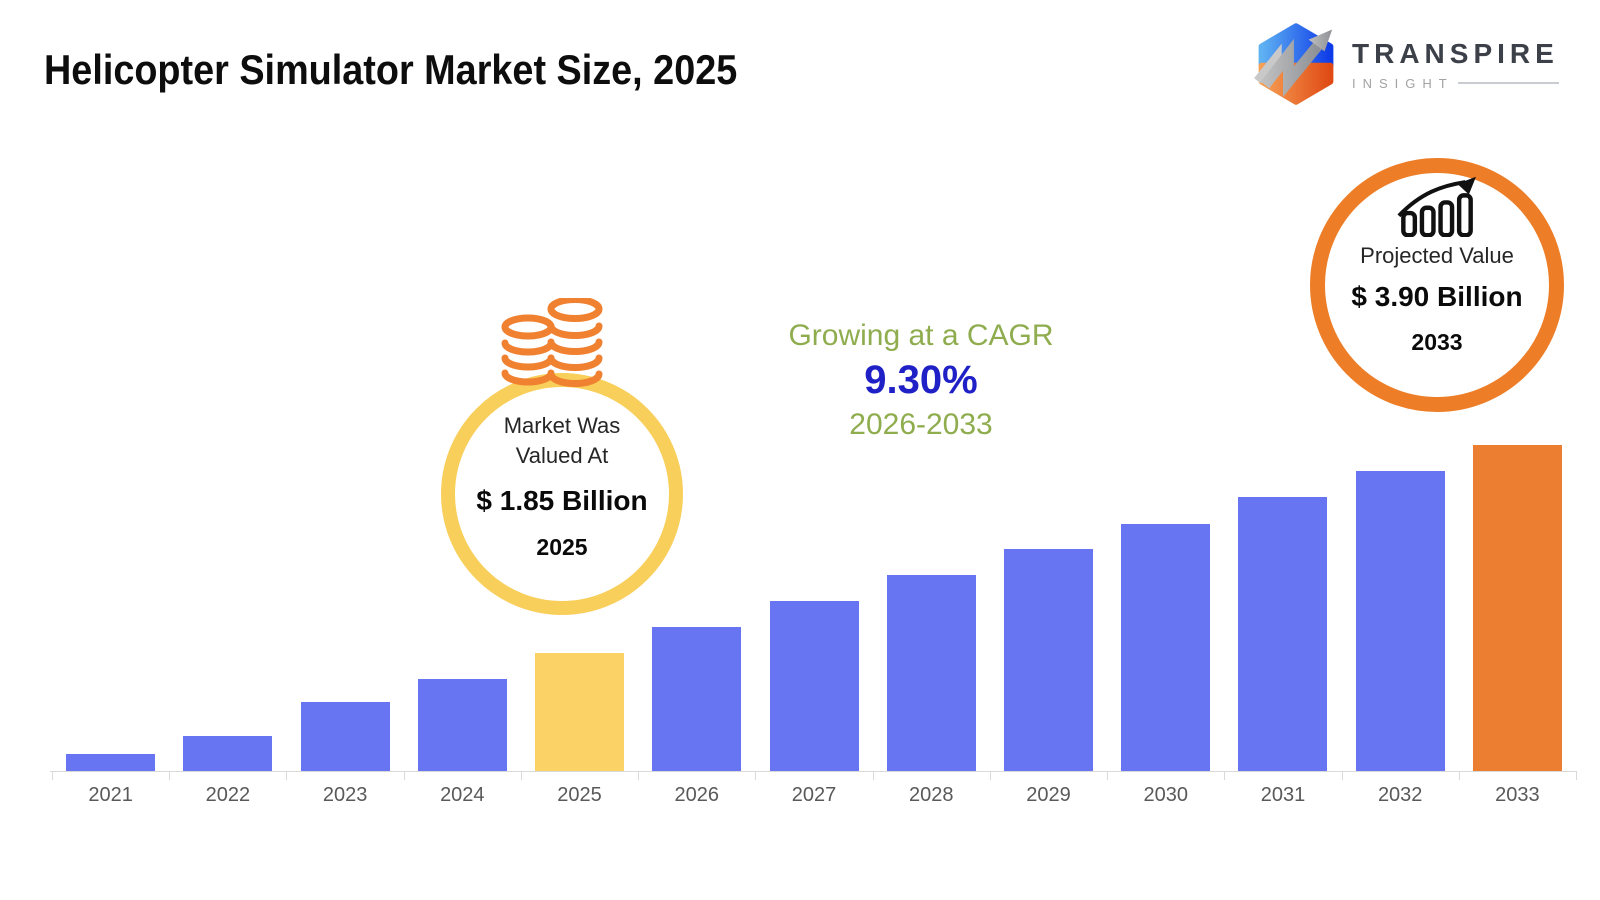 The height and width of the screenshot is (900, 1600). Describe the element at coordinates (931, 795) in the screenshot. I see `x-tick-label-2028: 2028` at that location.